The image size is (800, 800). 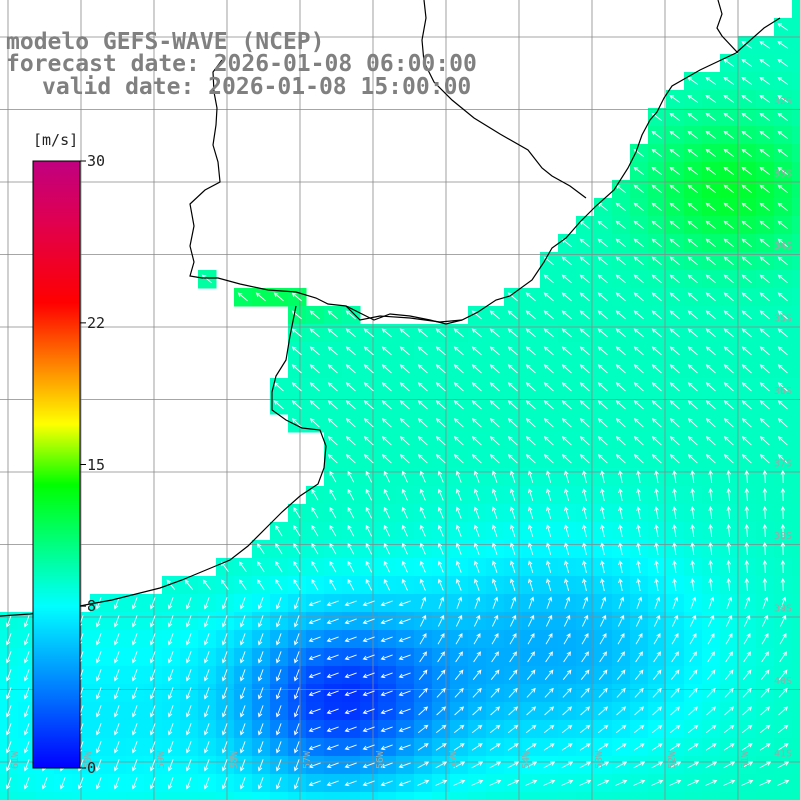 I want to click on lon-label: 54W, so click(x=526, y=759).